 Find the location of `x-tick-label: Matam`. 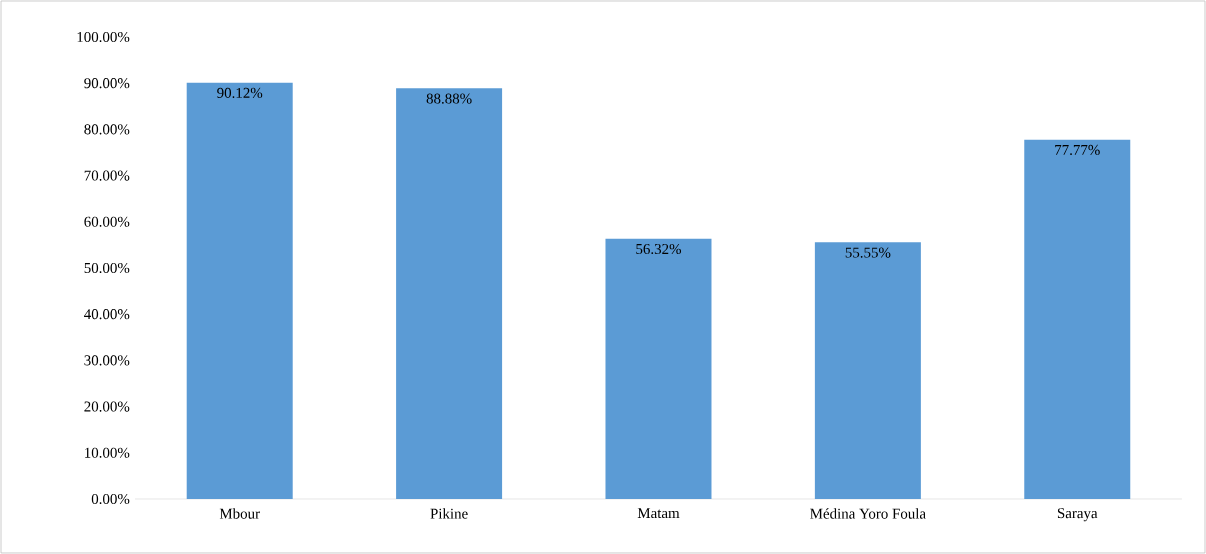

x-tick-label: Matam is located at coordinates (658, 513).